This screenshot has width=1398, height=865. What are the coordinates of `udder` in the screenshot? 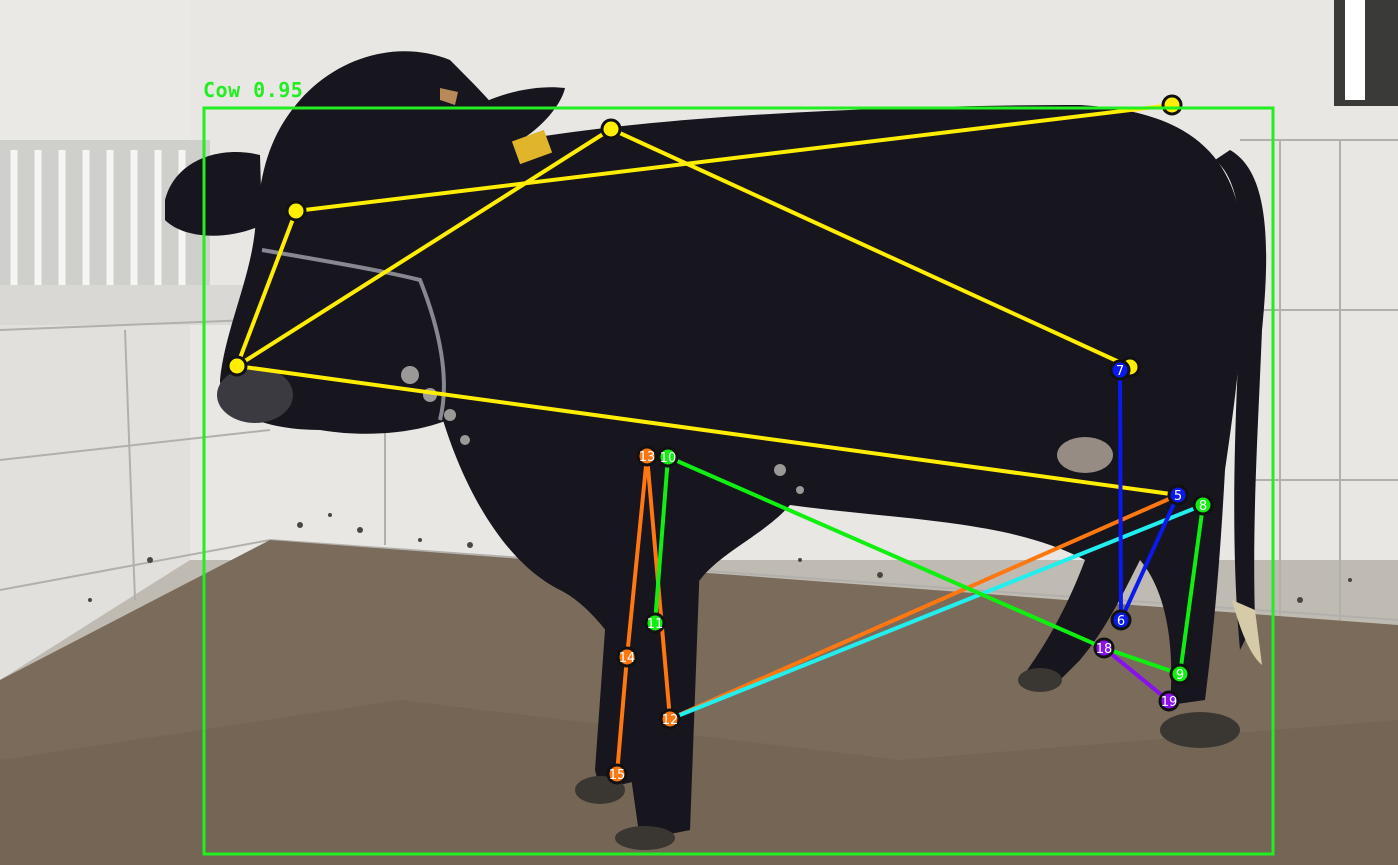 It's located at (1085, 455).